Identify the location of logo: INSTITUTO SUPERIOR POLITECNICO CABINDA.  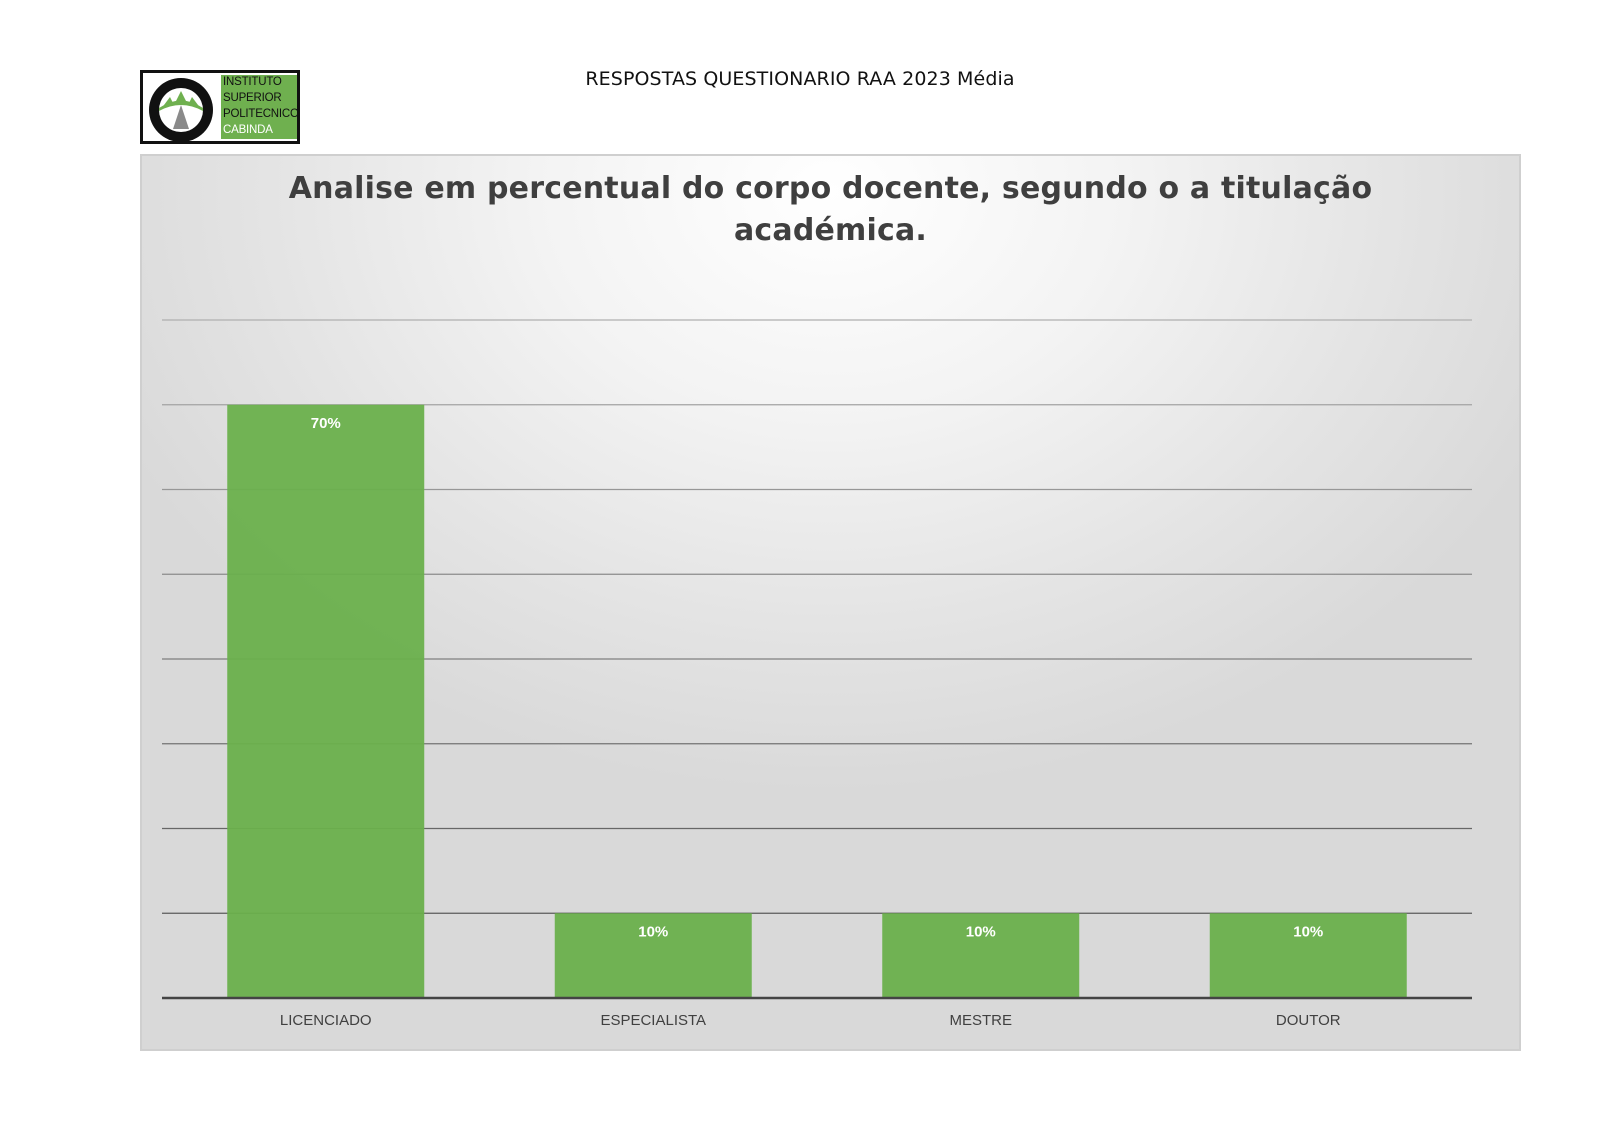
(220, 107).